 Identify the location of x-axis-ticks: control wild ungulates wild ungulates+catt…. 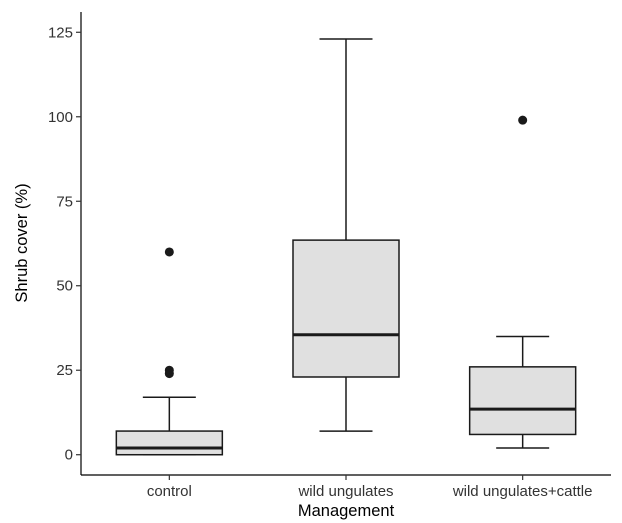
(370, 487).